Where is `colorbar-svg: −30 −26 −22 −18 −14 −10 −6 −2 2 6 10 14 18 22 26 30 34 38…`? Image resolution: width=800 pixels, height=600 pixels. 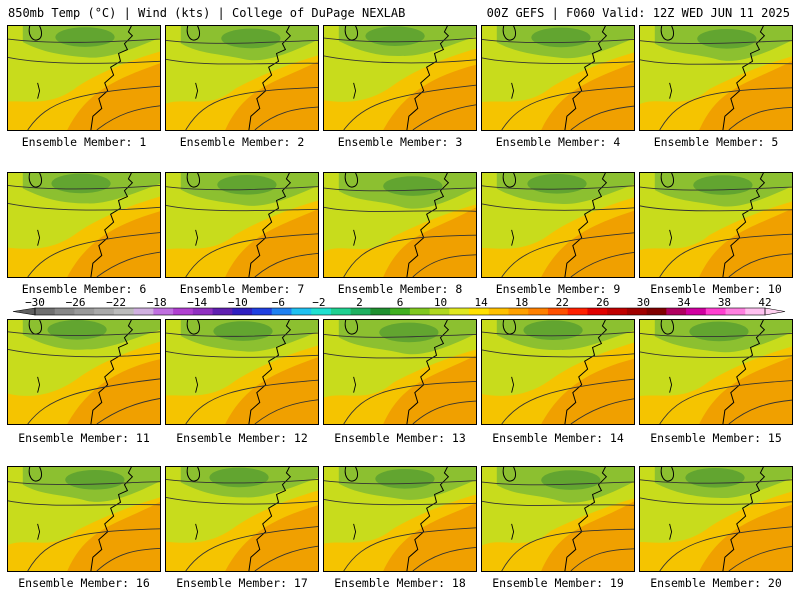 colorbar-svg: −30 −26 −22 −18 −14 −10 −6 −2 2 6 10 14 18 22 26 30 34 38… is located at coordinates (399, 306).